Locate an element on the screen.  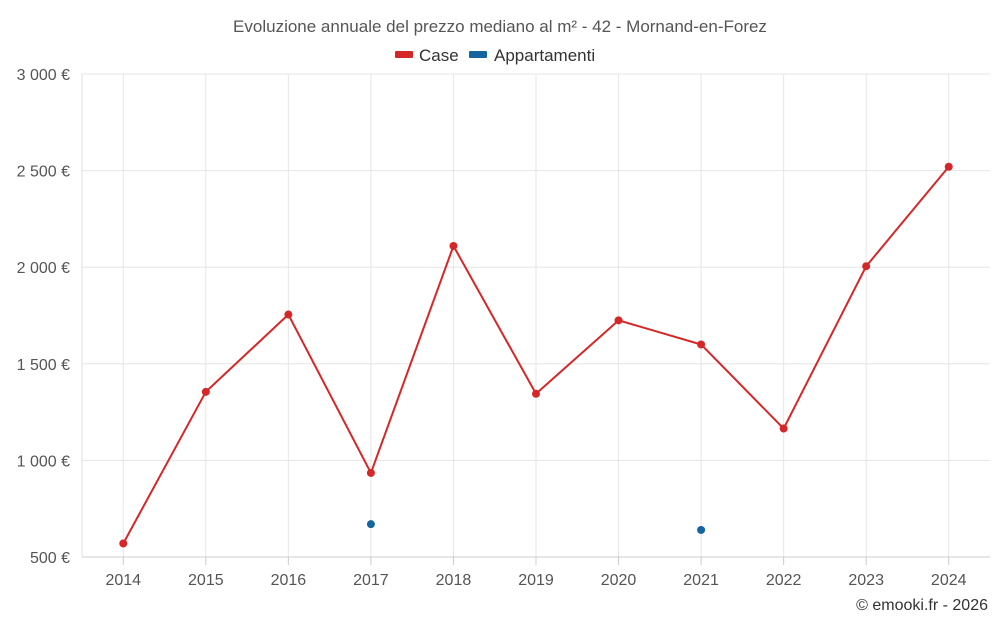
data-point-case-2019 is located at coordinates (536, 393).